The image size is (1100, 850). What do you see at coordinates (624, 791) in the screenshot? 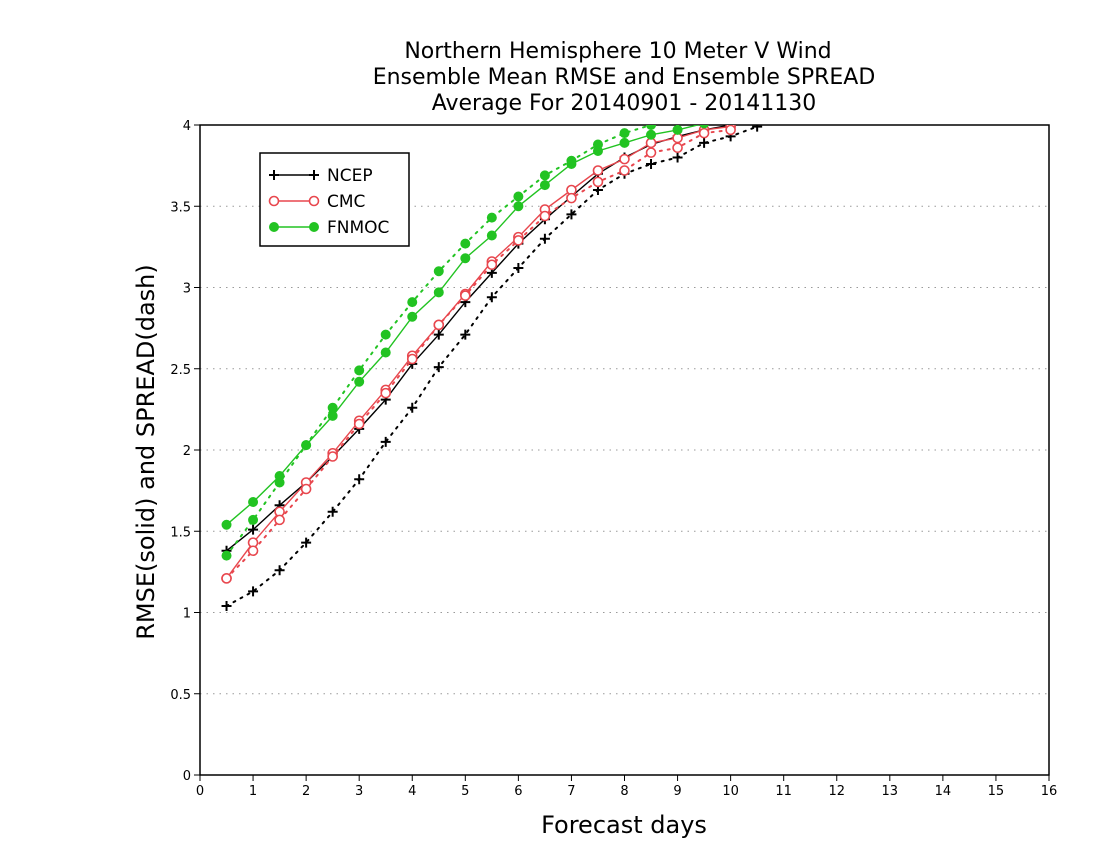
I see `x-tick-label: 8` at bounding box center [624, 791].